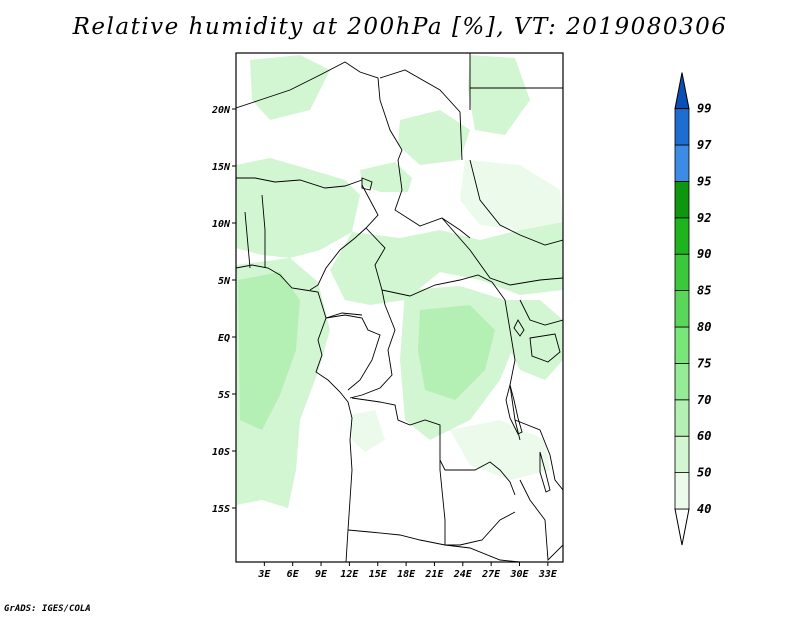 This screenshot has height=618, width=800. What do you see at coordinates (704, 400) in the screenshot?
I see `colorbar-level-label: 70` at bounding box center [704, 400].